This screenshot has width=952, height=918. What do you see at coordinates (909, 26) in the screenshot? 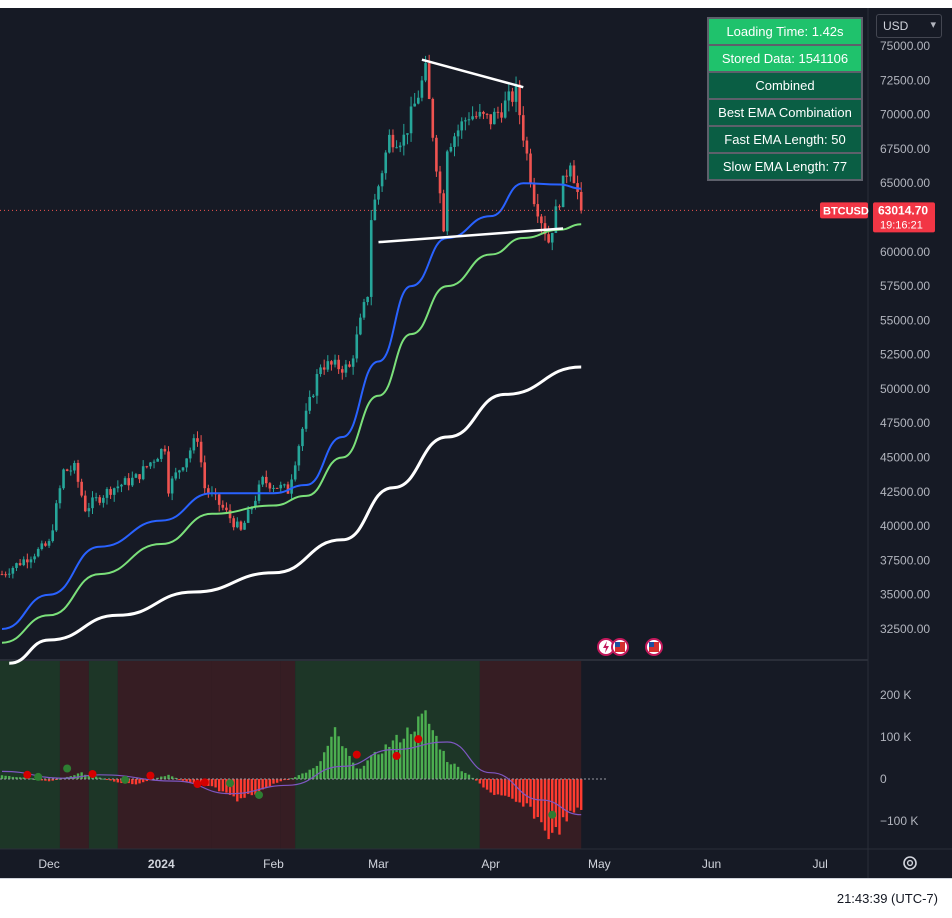
I see `currency-select: USD ▾` at bounding box center [909, 26].